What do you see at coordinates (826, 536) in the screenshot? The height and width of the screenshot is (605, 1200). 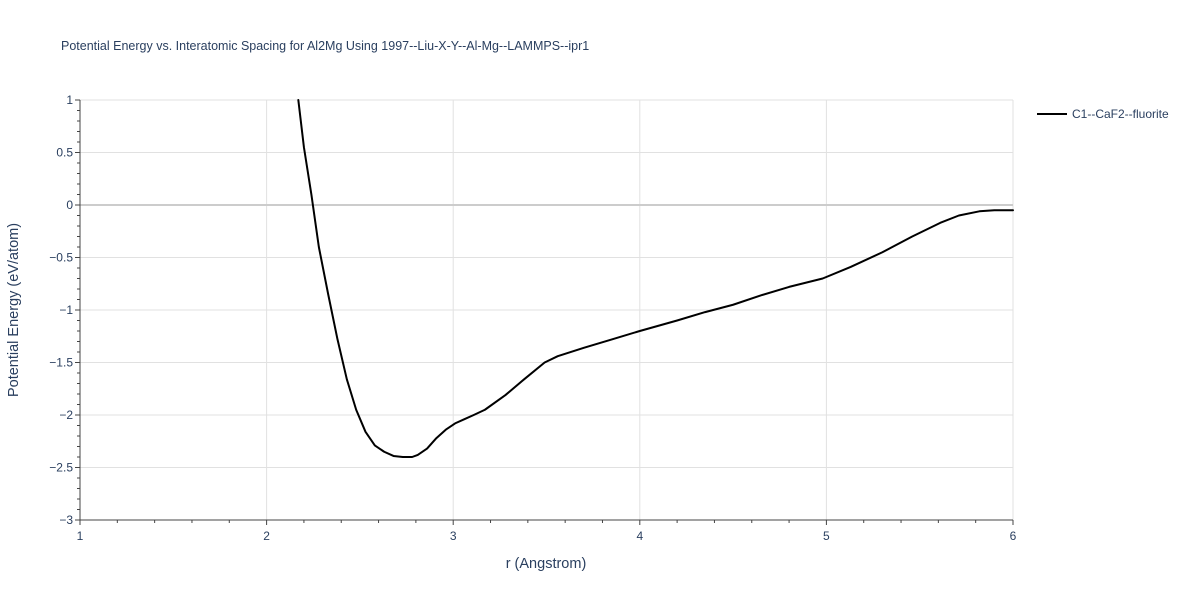 I see `x-tick-label: 5` at bounding box center [826, 536].